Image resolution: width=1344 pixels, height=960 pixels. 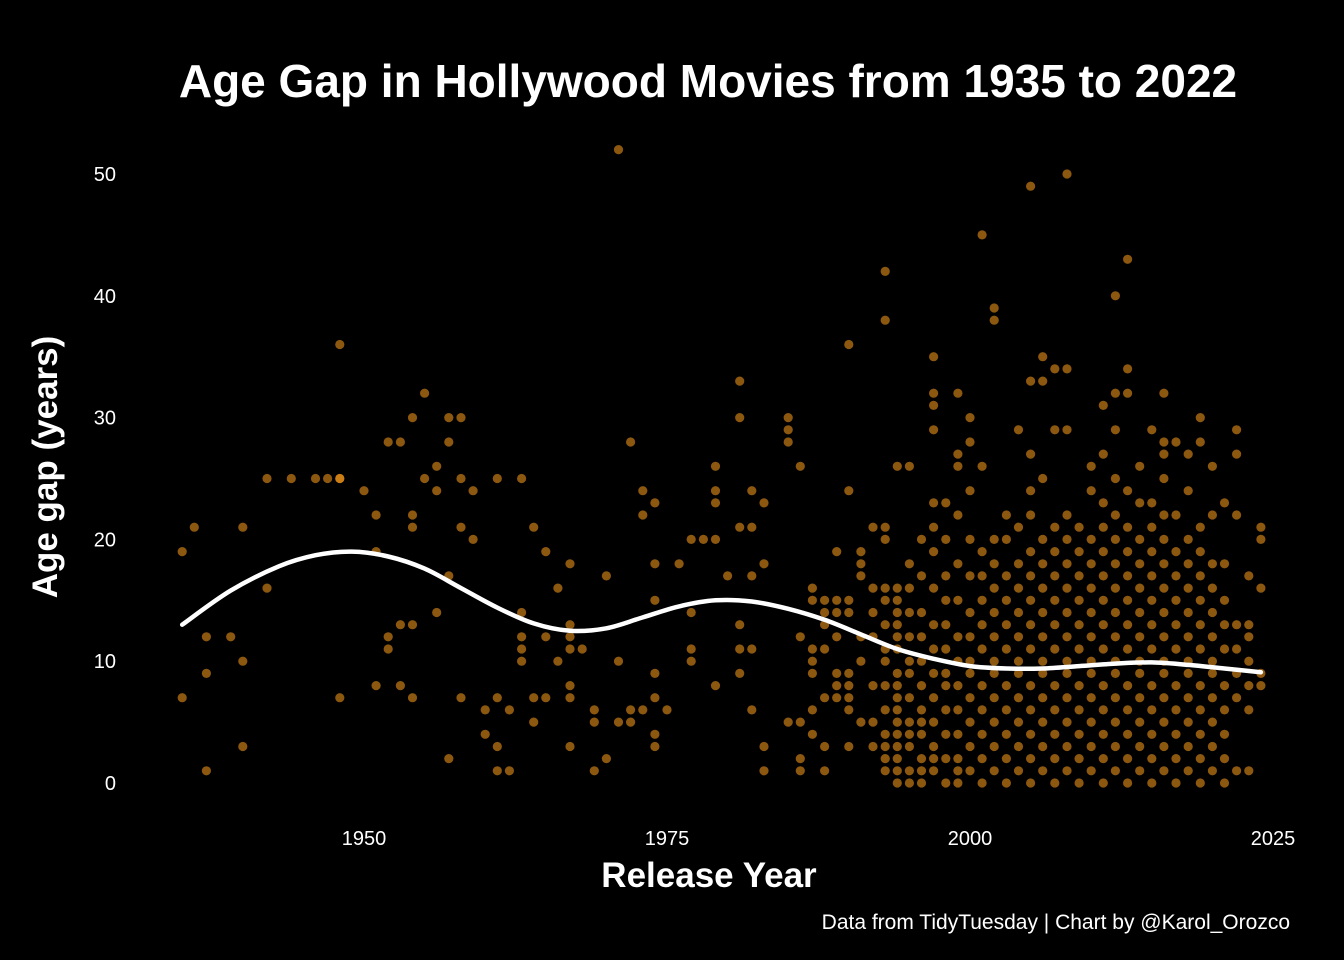 I want to click on y-tick-label: 20, so click(x=105, y=540).